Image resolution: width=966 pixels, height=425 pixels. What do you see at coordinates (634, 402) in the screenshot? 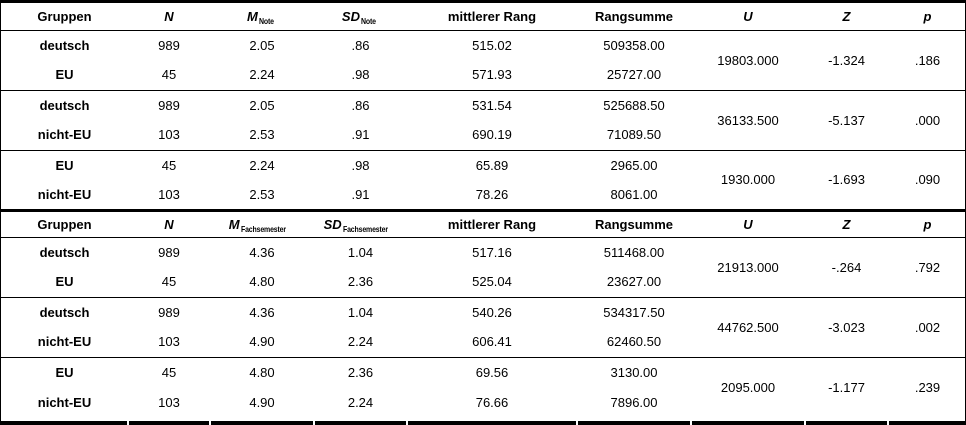
I see `value-cell: 7896.00` at bounding box center [634, 402].